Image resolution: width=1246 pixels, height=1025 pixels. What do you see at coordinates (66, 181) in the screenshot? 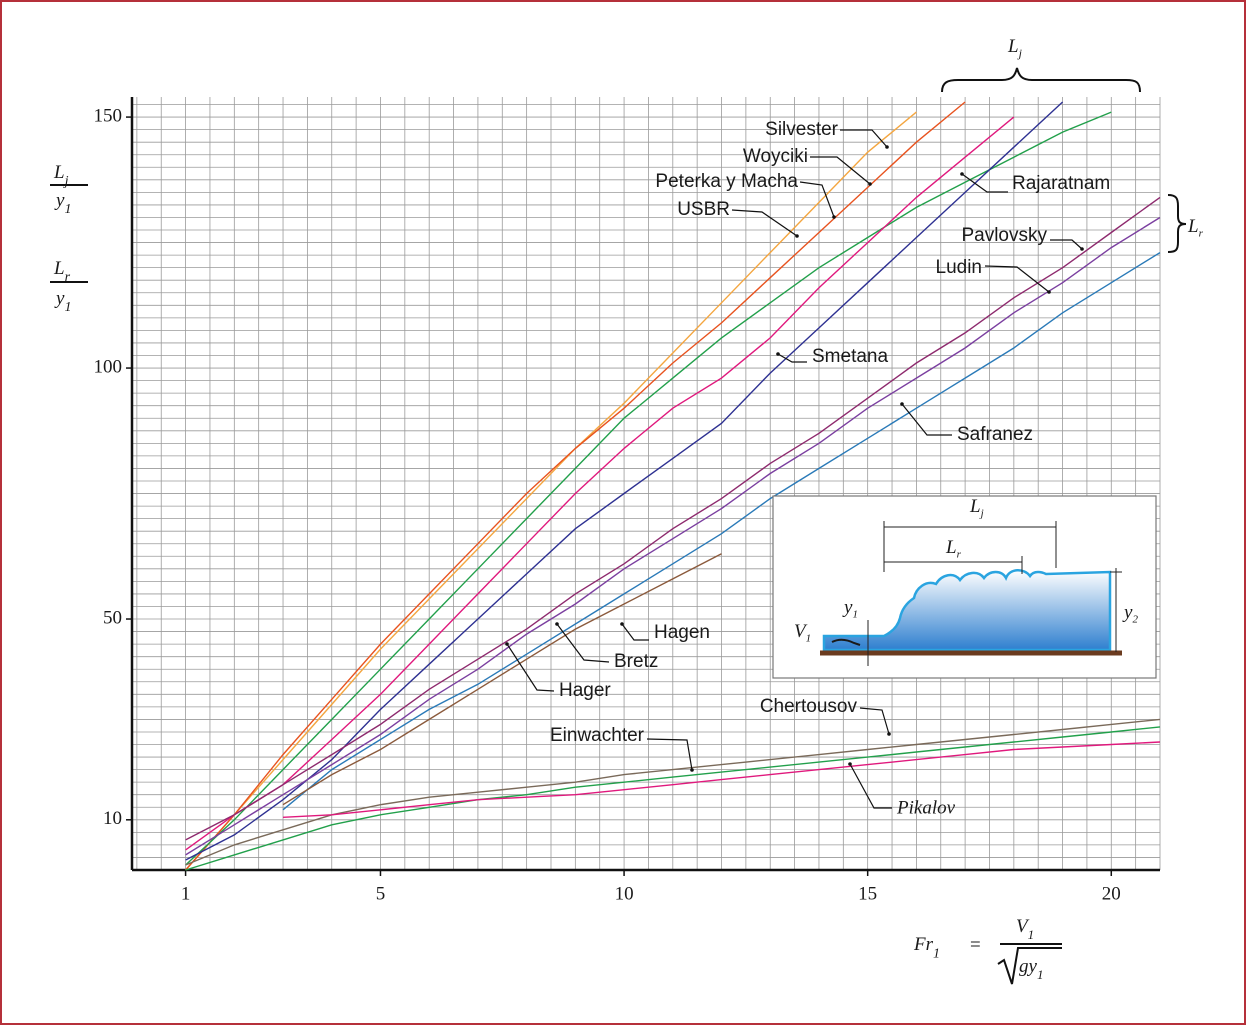
I see `y-label-num-sub: j` at bounding box center [66, 181].